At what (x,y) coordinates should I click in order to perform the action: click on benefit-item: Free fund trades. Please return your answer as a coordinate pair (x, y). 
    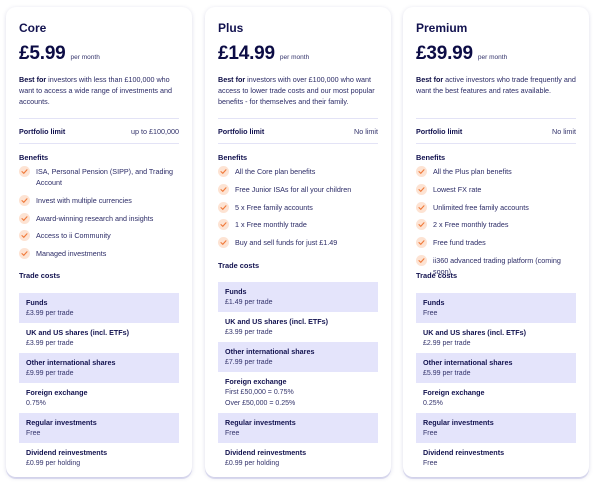
    Looking at the image, I should click on (496, 243).